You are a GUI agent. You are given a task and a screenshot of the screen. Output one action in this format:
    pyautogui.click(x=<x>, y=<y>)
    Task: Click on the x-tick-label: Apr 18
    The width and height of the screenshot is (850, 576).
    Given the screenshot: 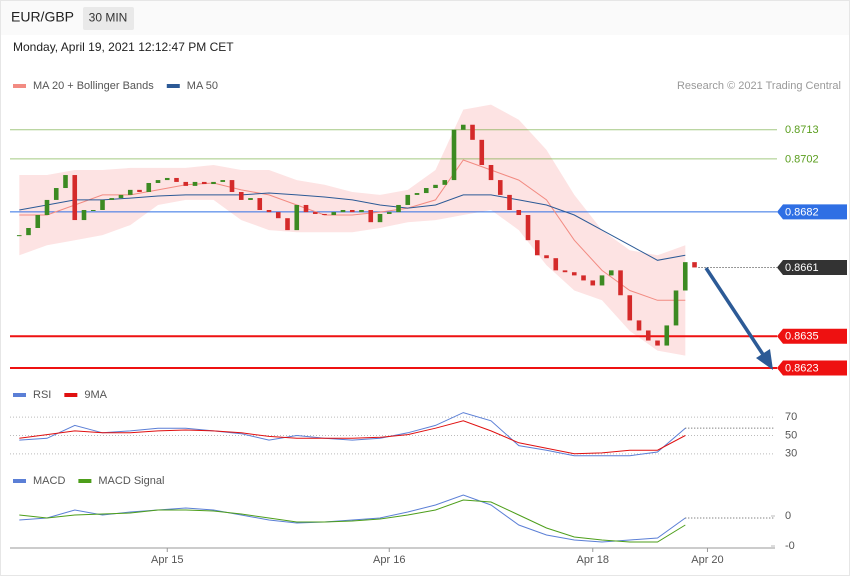 What is the action you would take?
    pyautogui.click(x=593, y=560)
    